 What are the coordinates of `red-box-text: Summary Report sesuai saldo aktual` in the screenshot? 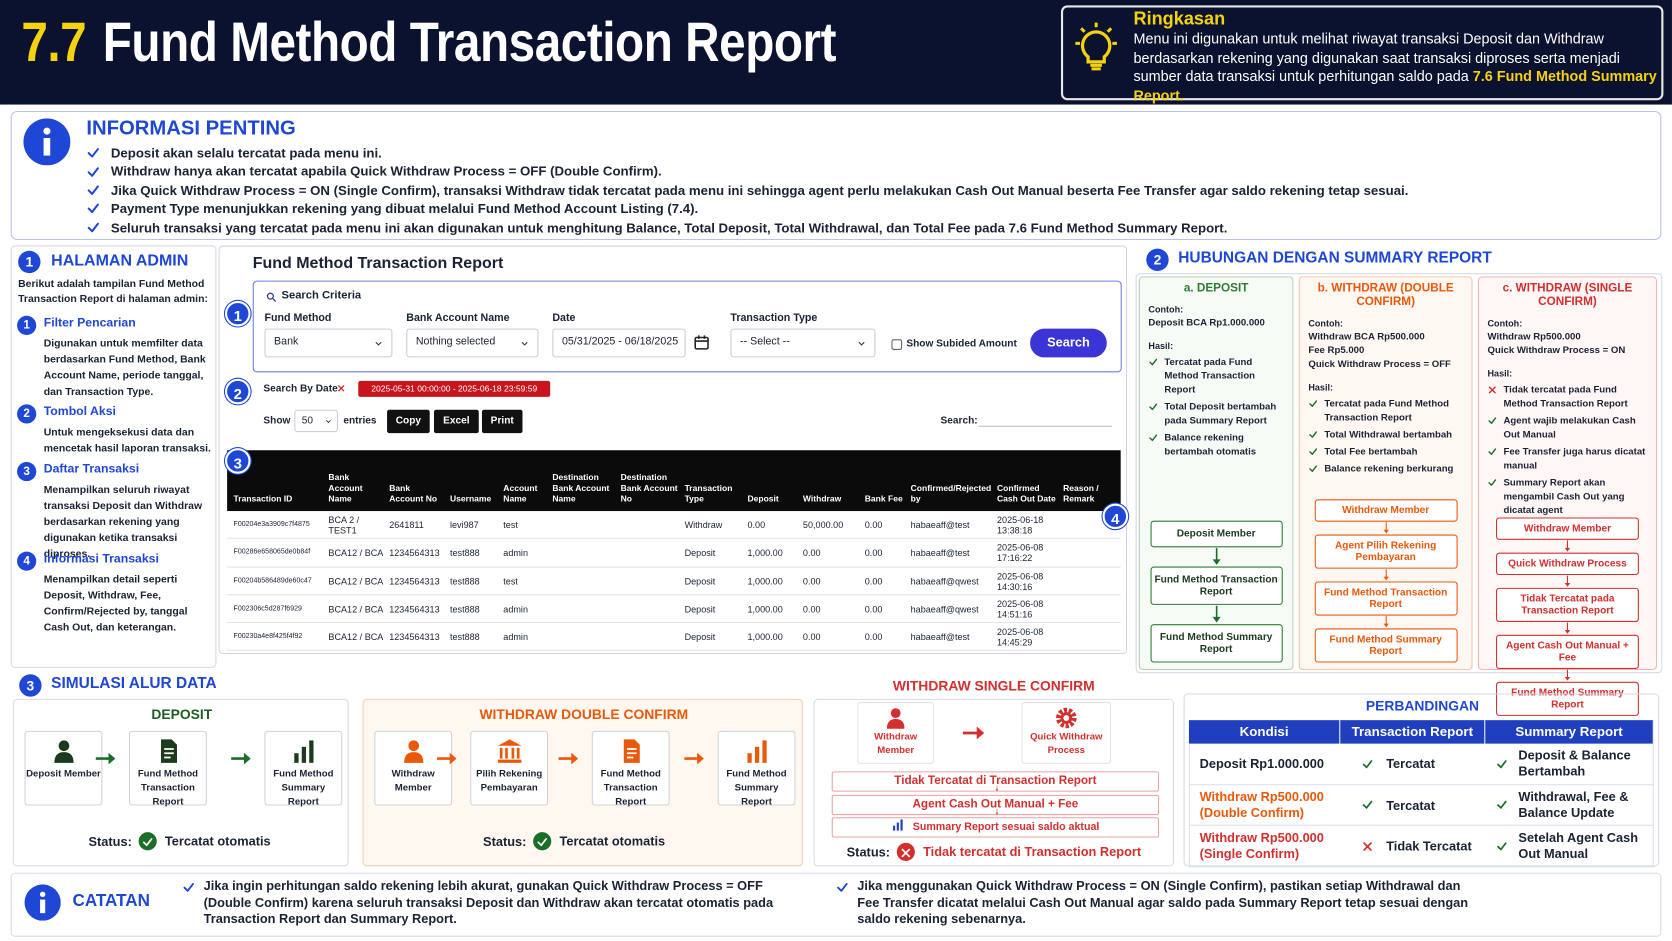 It's located at (1006, 827).